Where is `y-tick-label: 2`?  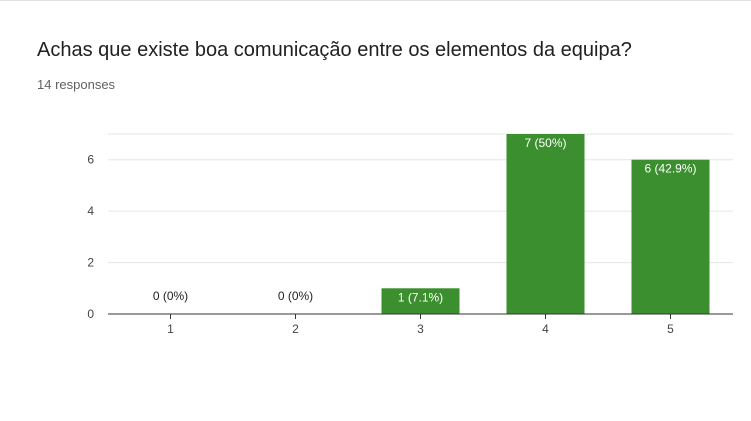 y-tick-label: 2 is located at coordinates (90, 263).